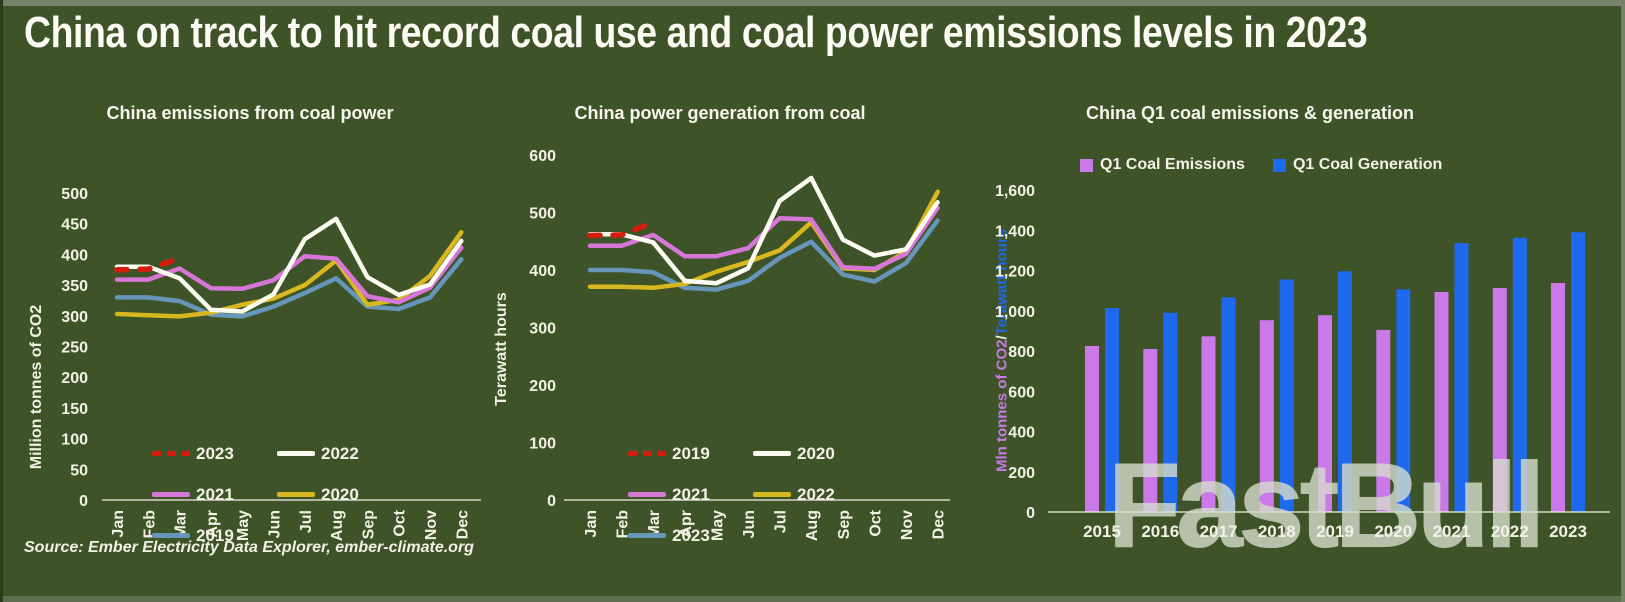  Describe the element at coordinates (1021, 352) in the screenshot. I see `y-tick-label: 800` at that location.